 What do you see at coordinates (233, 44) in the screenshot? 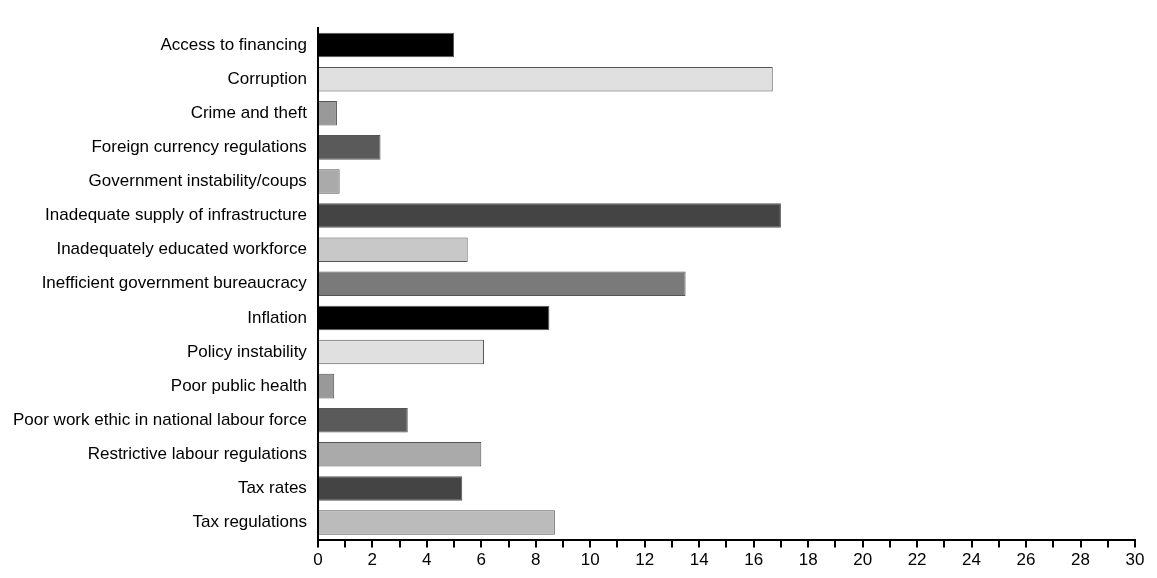
I see `y-tick-label: Access to financing` at bounding box center [233, 44].